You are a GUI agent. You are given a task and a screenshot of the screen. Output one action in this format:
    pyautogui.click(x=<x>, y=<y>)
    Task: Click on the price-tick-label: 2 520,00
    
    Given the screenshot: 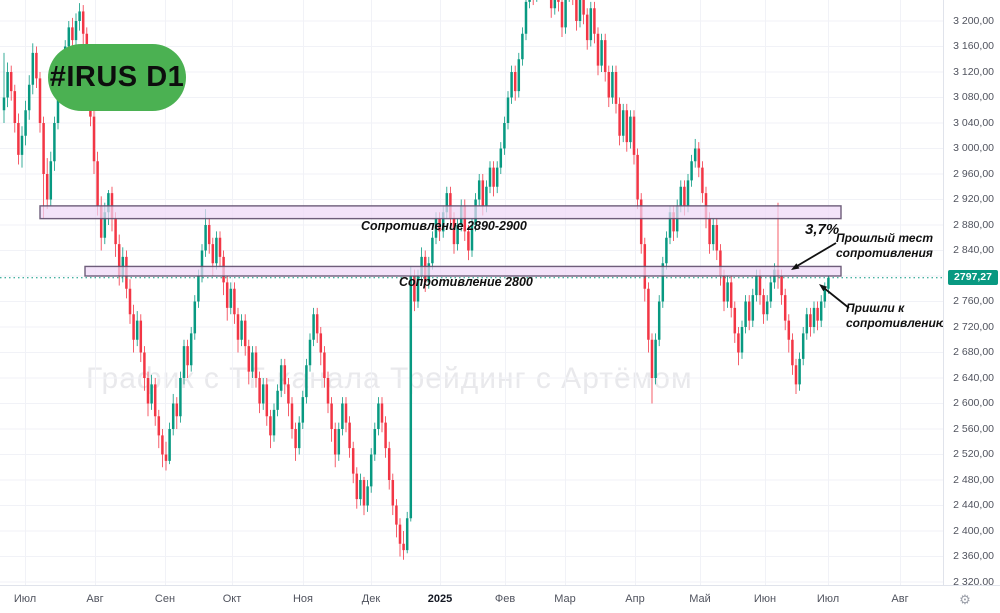 What is the action you would take?
    pyautogui.click(x=973, y=454)
    